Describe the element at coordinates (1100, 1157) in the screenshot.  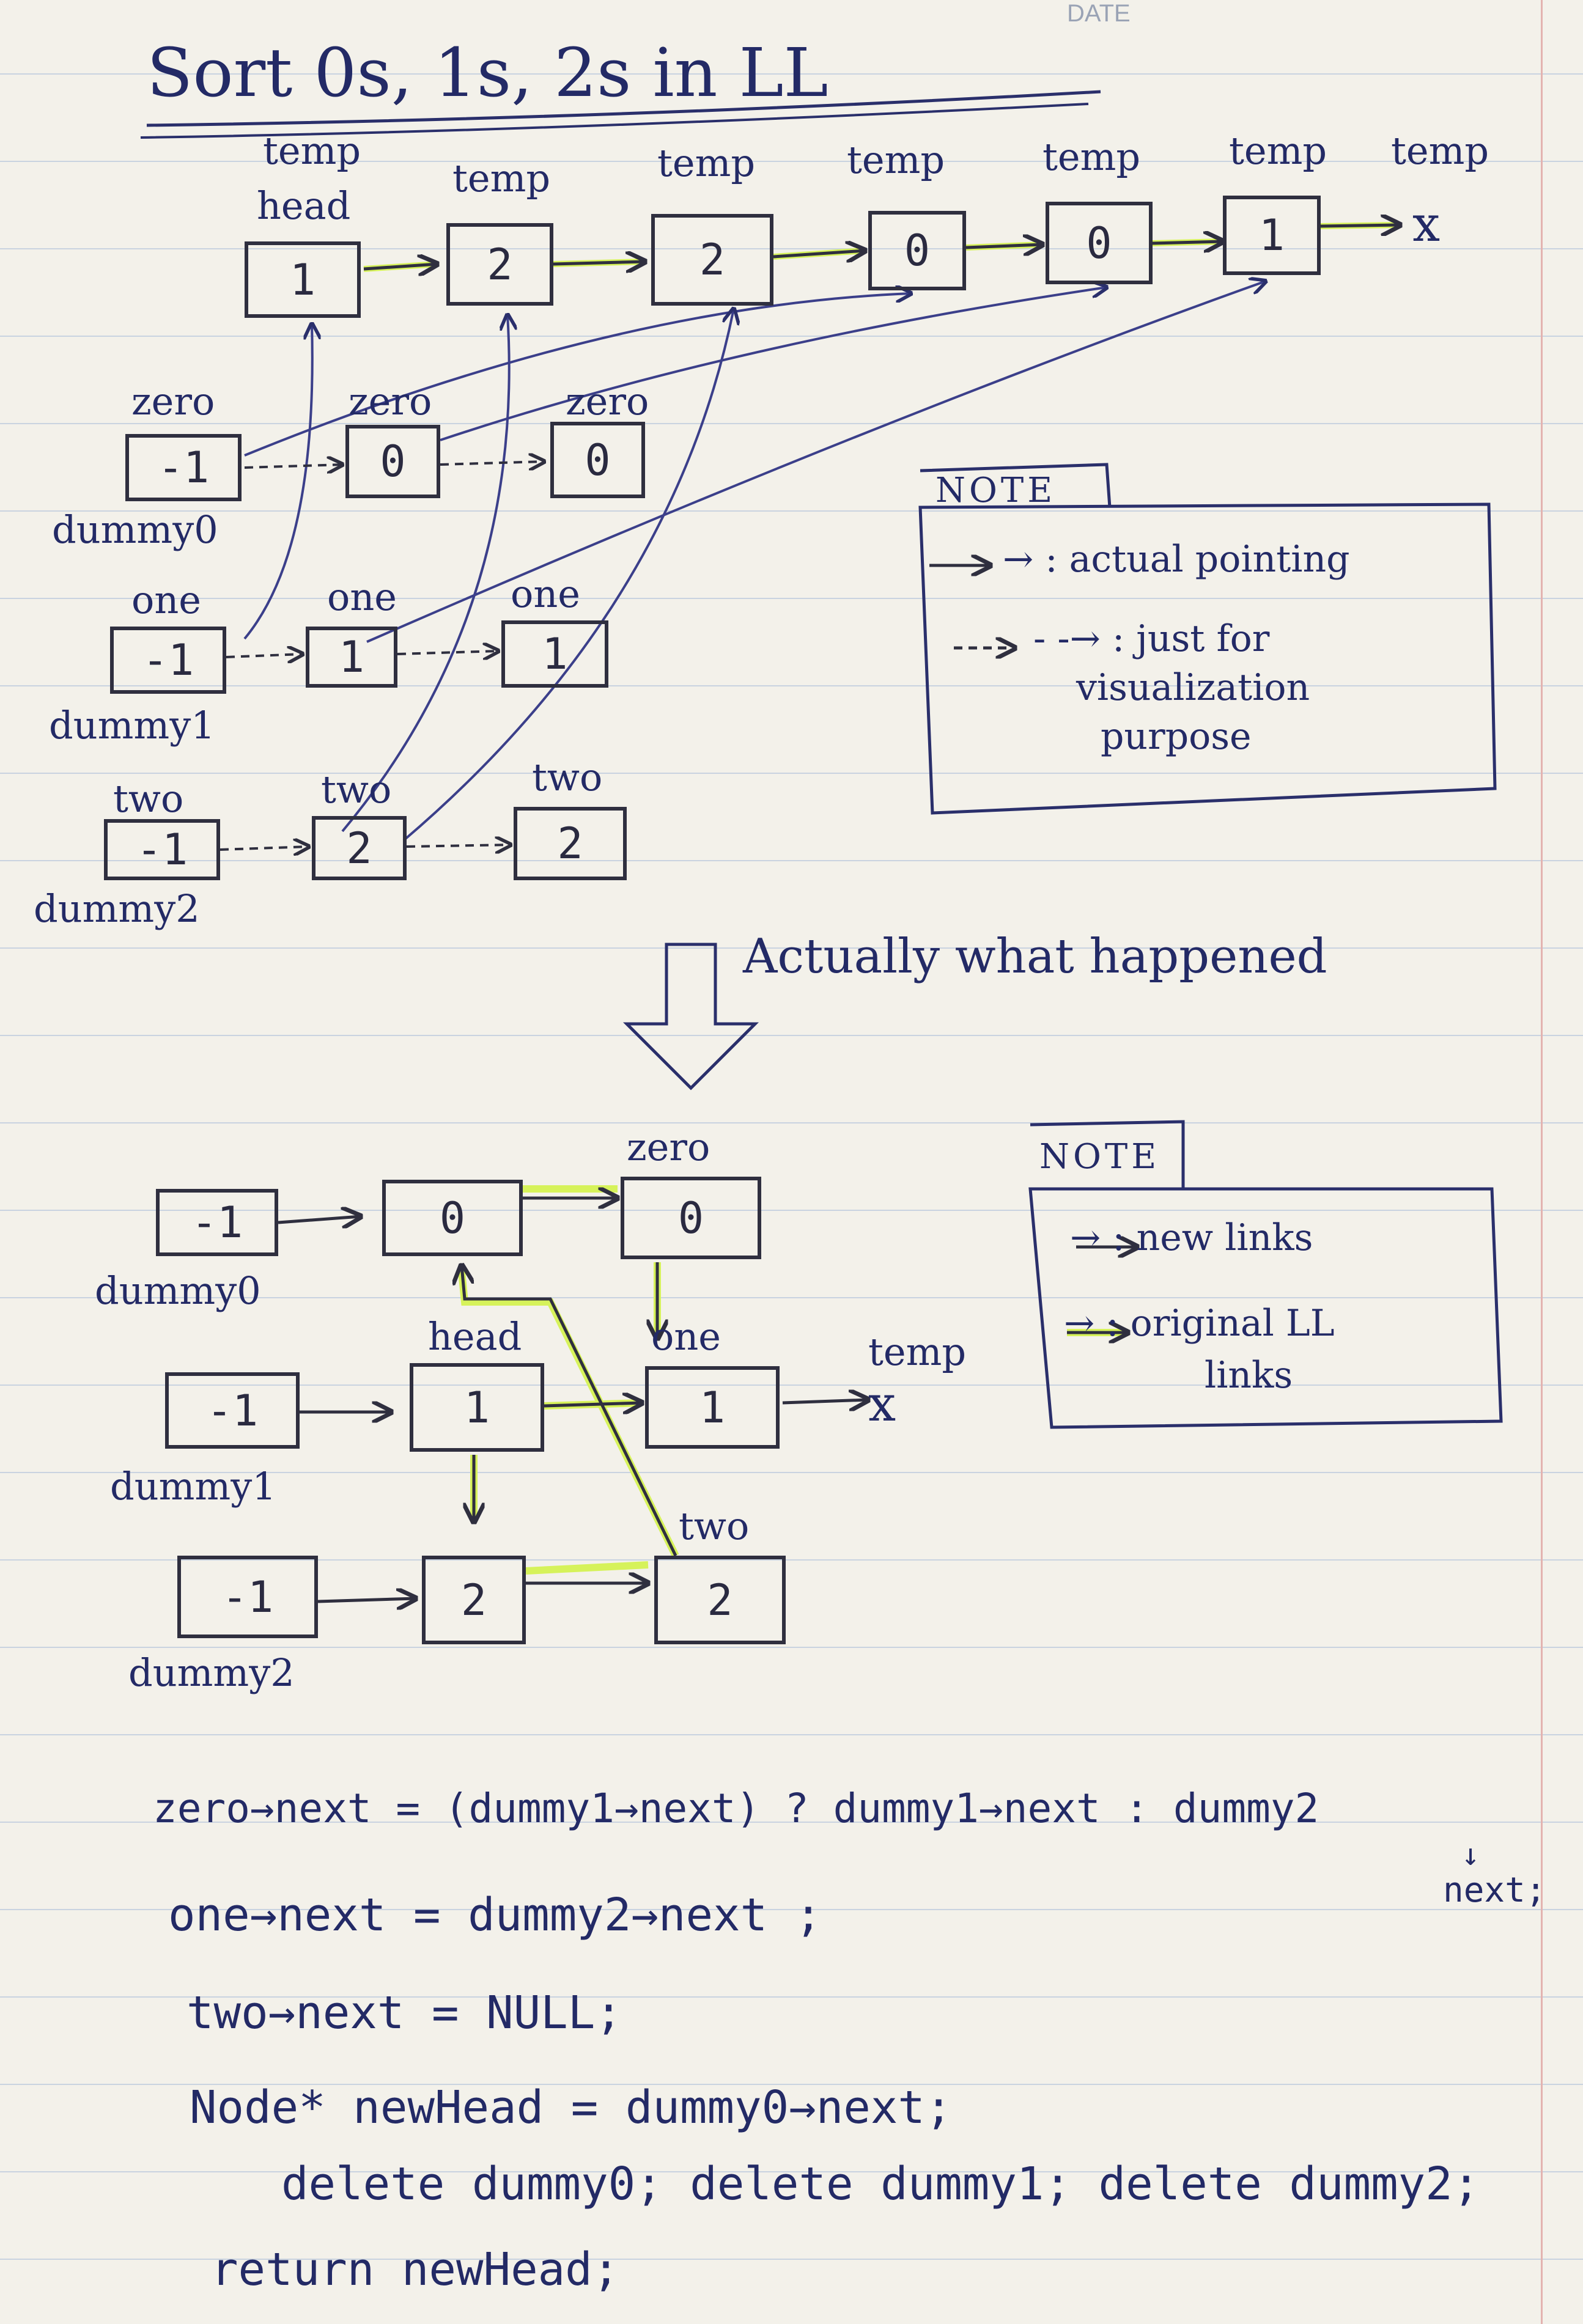
I see `note2-heading: NOTE` at that location.